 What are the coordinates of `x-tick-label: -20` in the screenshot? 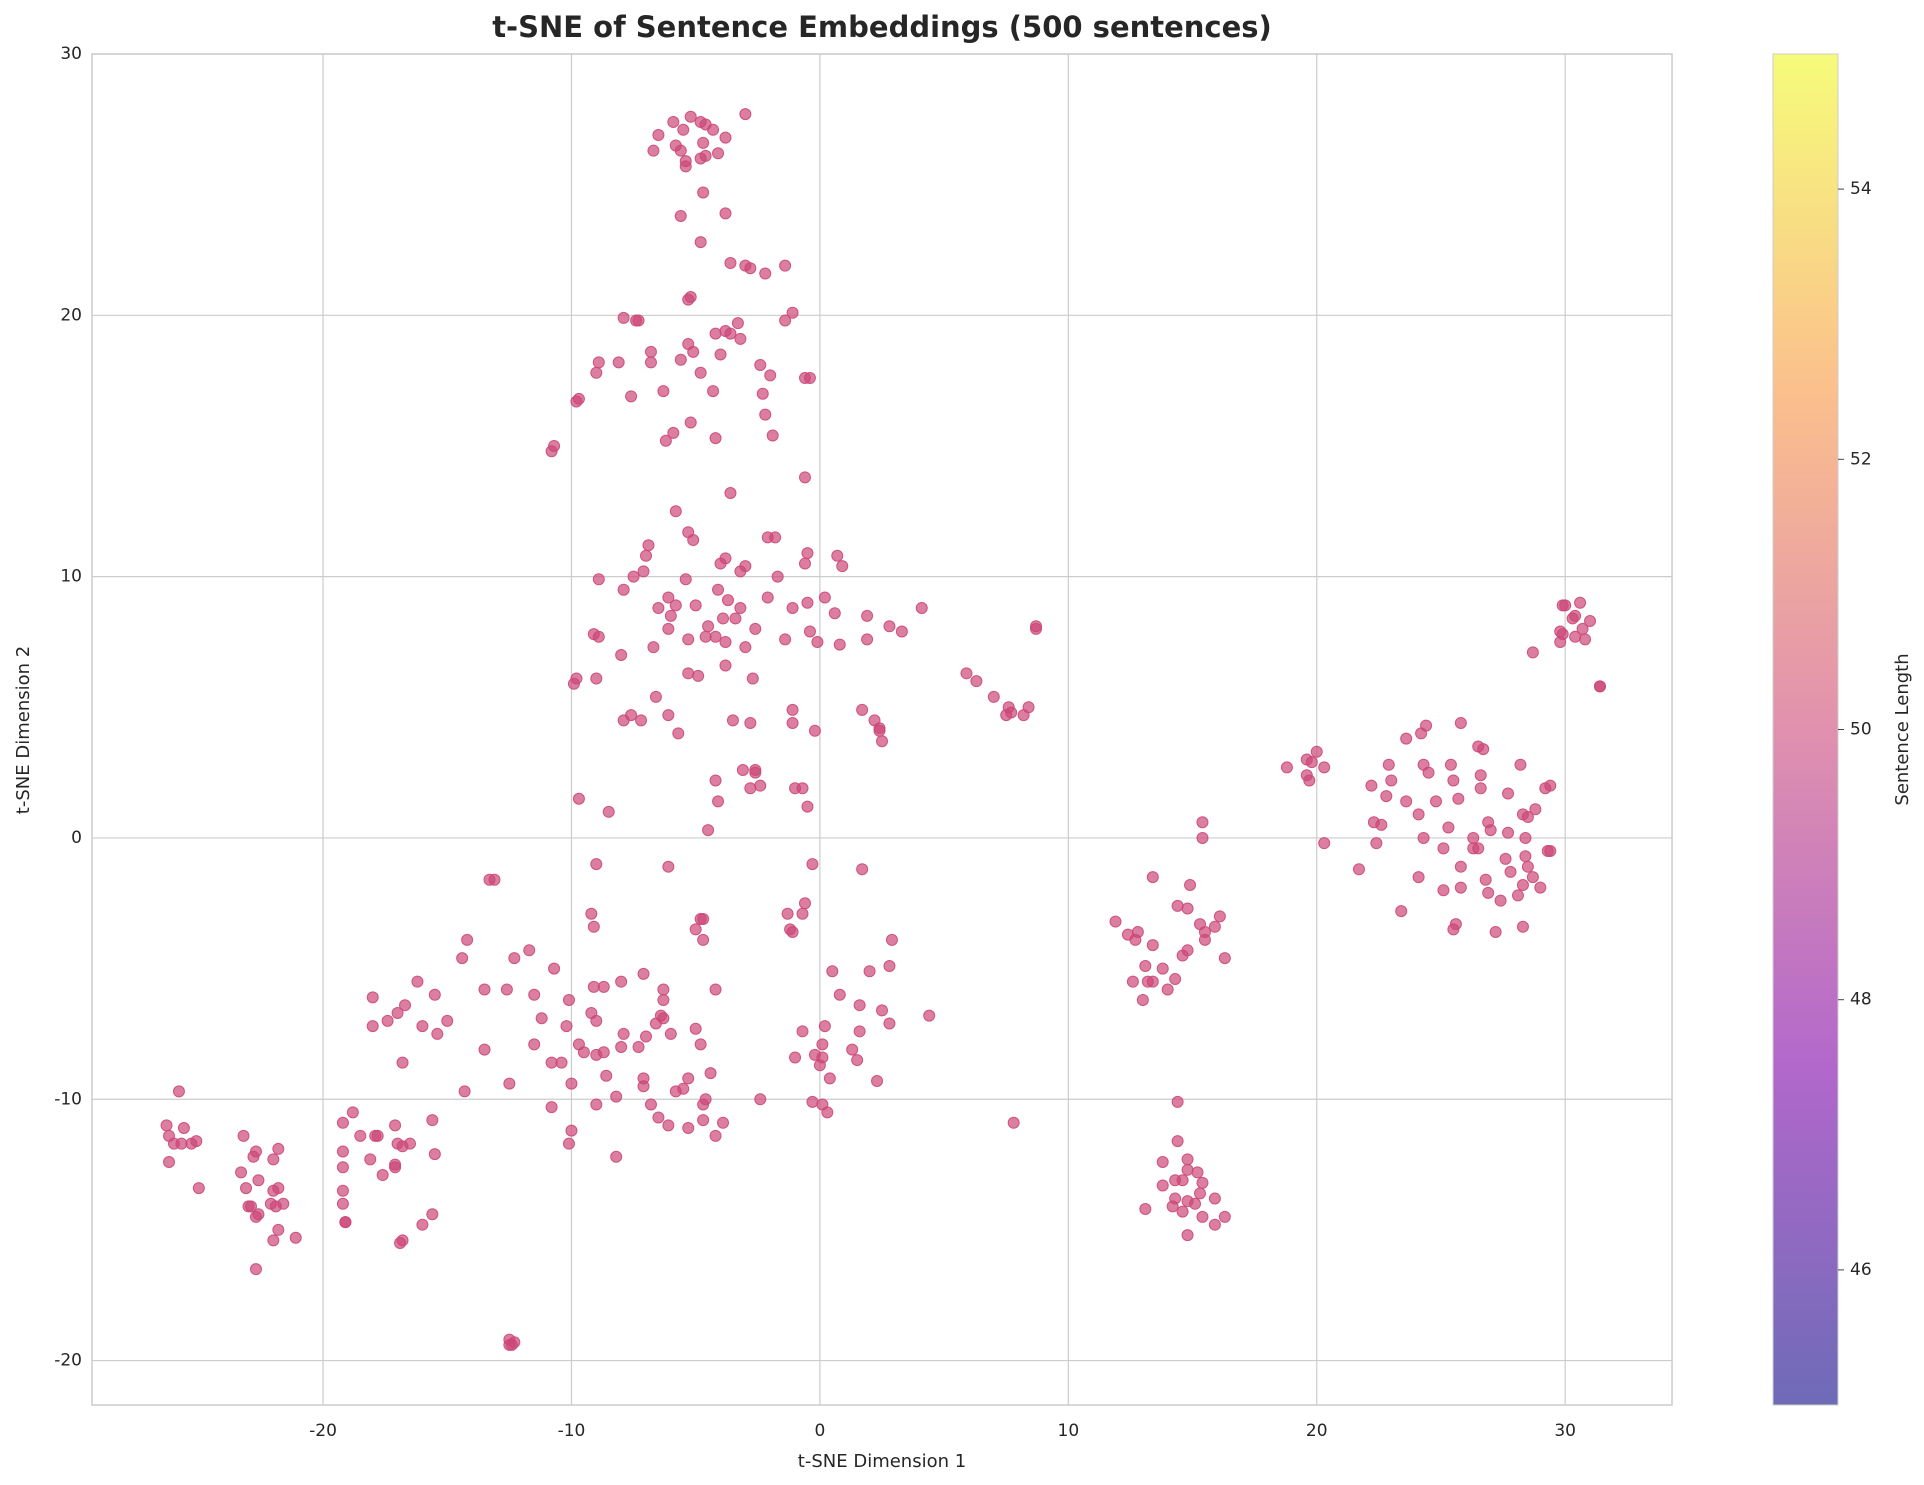 It's located at (323, 1431).